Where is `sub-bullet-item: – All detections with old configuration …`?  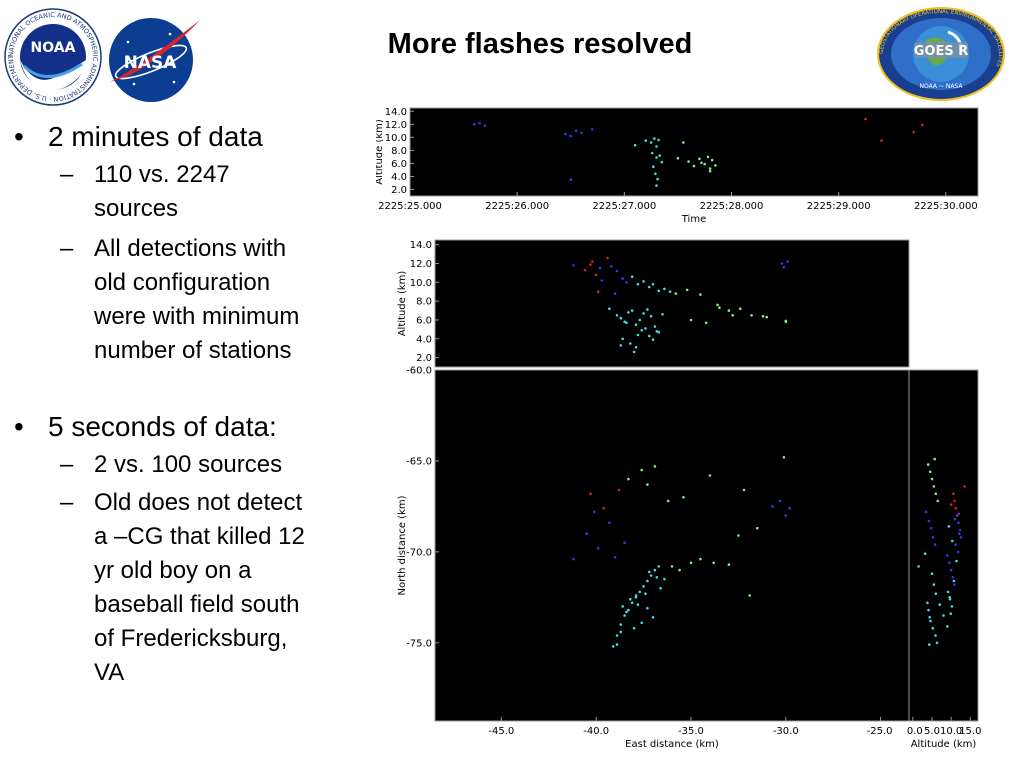 sub-bullet-item: – All detections with old configuration … is located at coordinates (212, 300).